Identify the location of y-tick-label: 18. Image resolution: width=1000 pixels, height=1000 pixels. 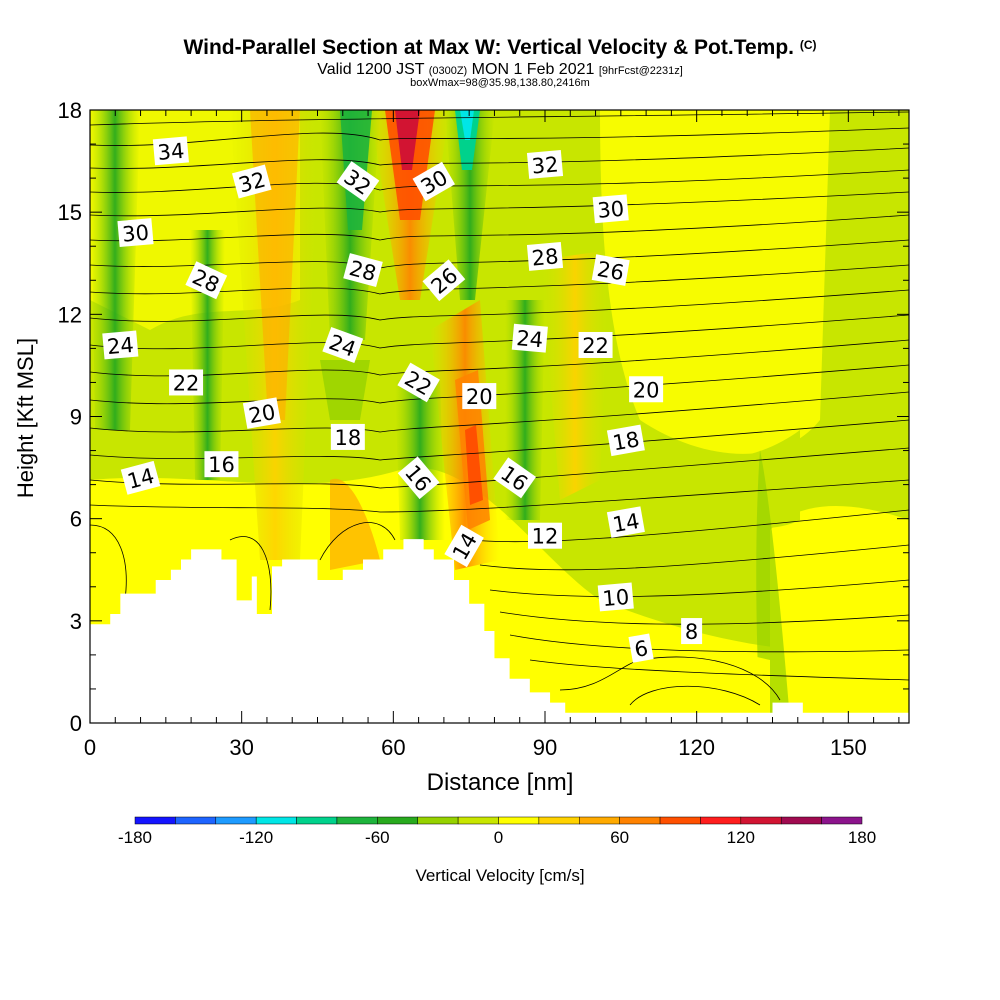
(70, 110).